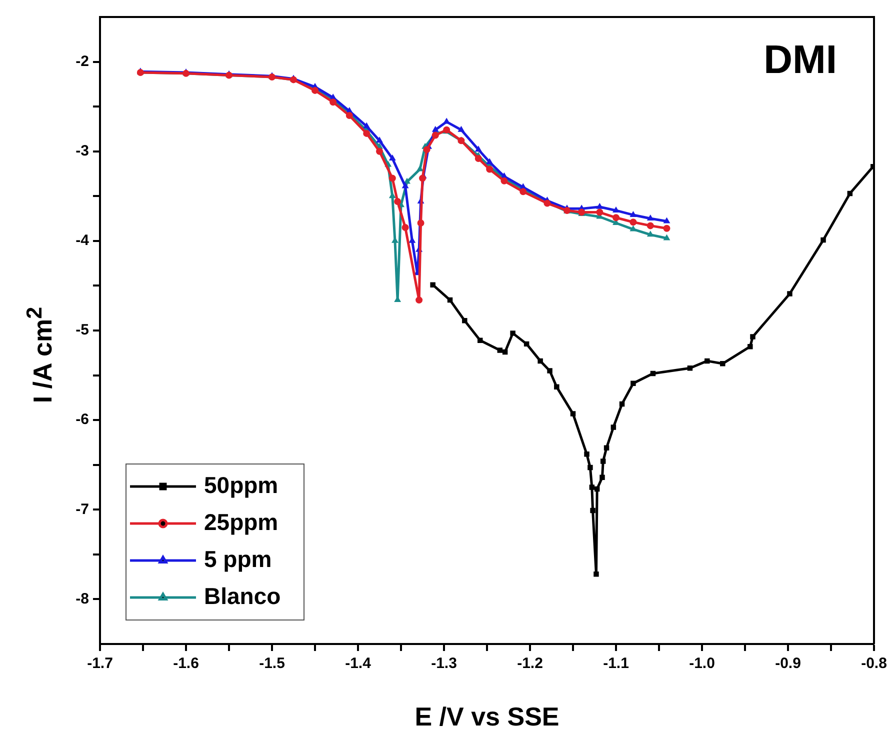 This screenshot has height=738, width=896. Describe the element at coordinates (82, 61) in the screenshot. I see `y-tick-label: -2` at that location.